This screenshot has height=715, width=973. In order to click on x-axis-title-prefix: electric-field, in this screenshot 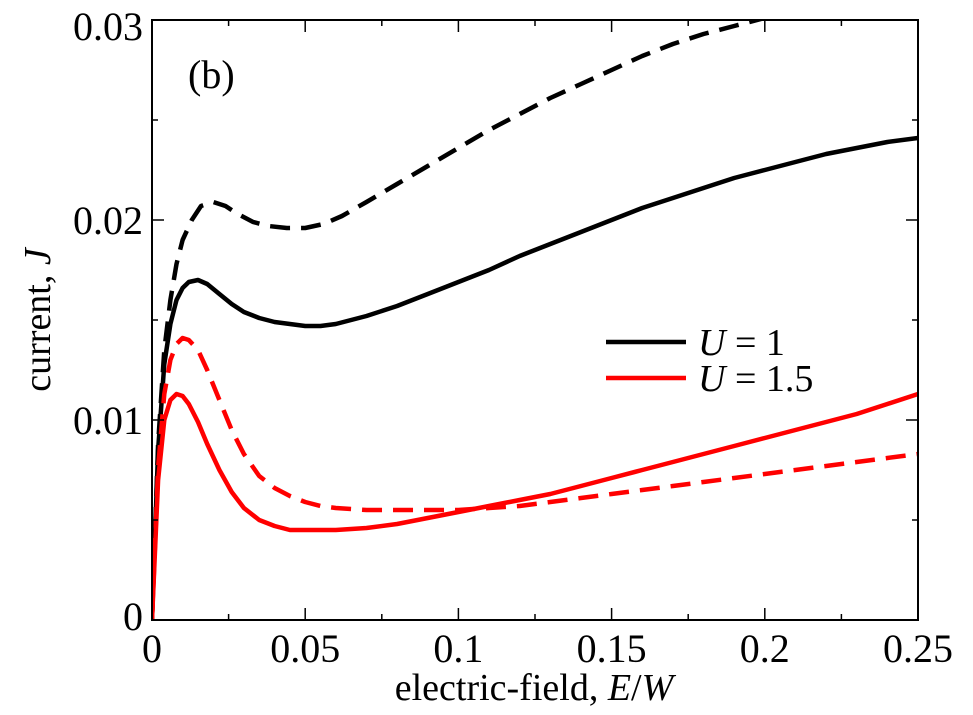, I will do `click(501, 688)`.